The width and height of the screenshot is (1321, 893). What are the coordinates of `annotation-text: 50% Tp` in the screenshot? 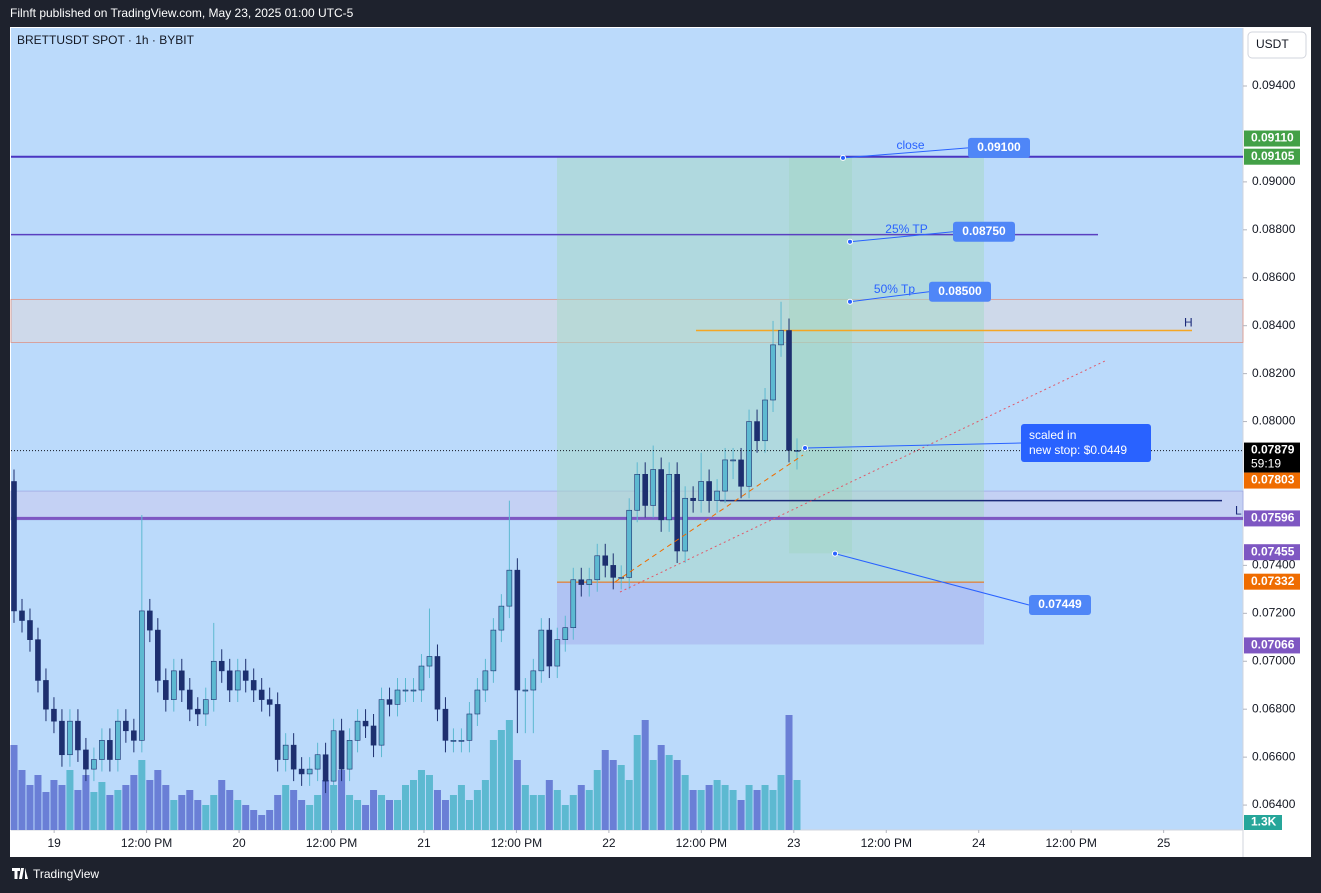 It's located at (894, 289).